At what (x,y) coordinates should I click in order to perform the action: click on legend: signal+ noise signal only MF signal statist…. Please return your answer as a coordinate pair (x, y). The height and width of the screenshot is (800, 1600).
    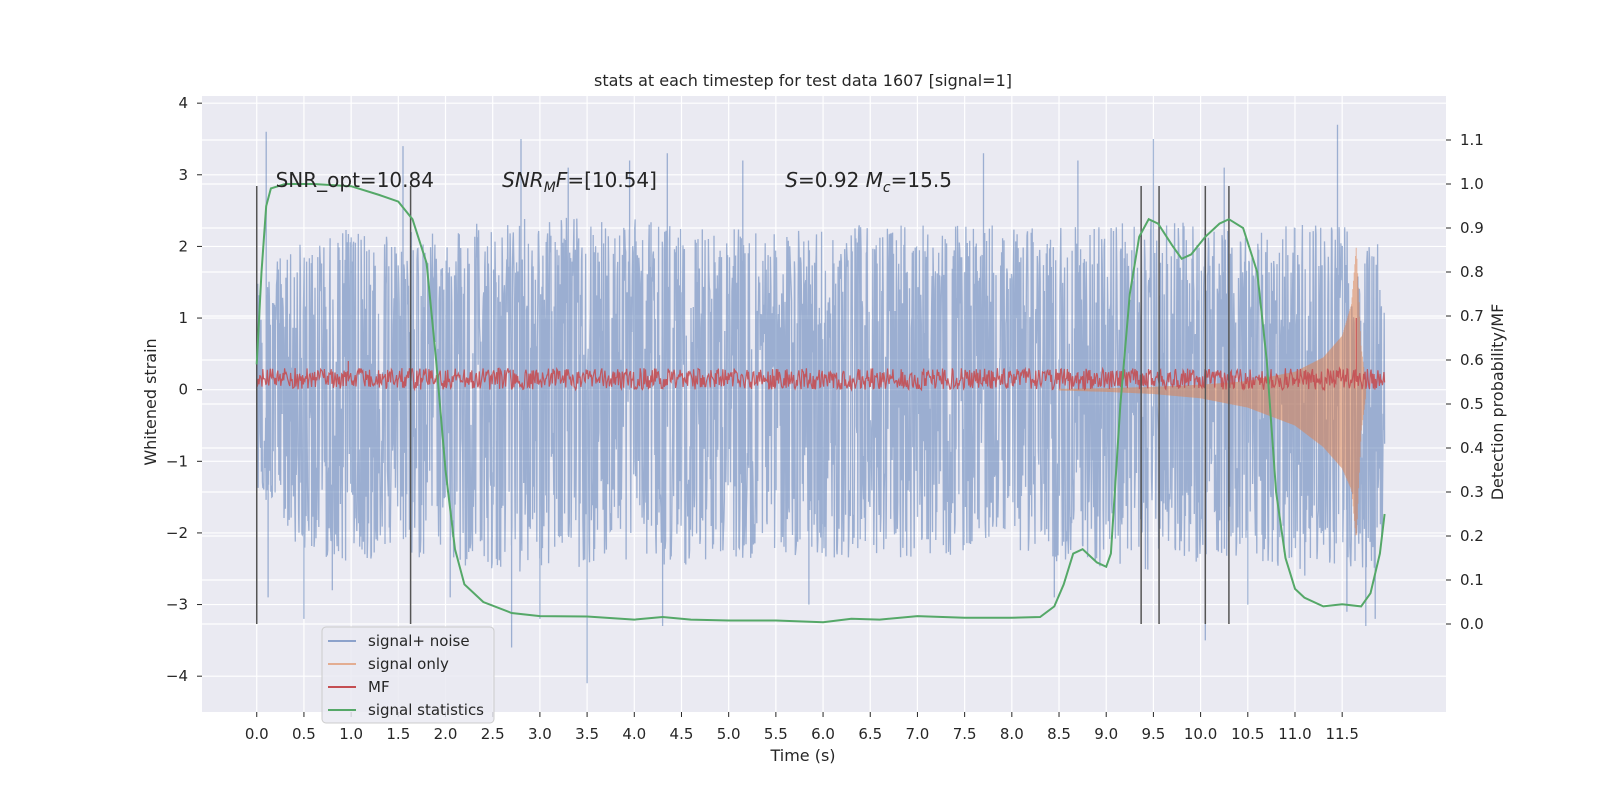
    Looking at the image, I should click on (408, 675).